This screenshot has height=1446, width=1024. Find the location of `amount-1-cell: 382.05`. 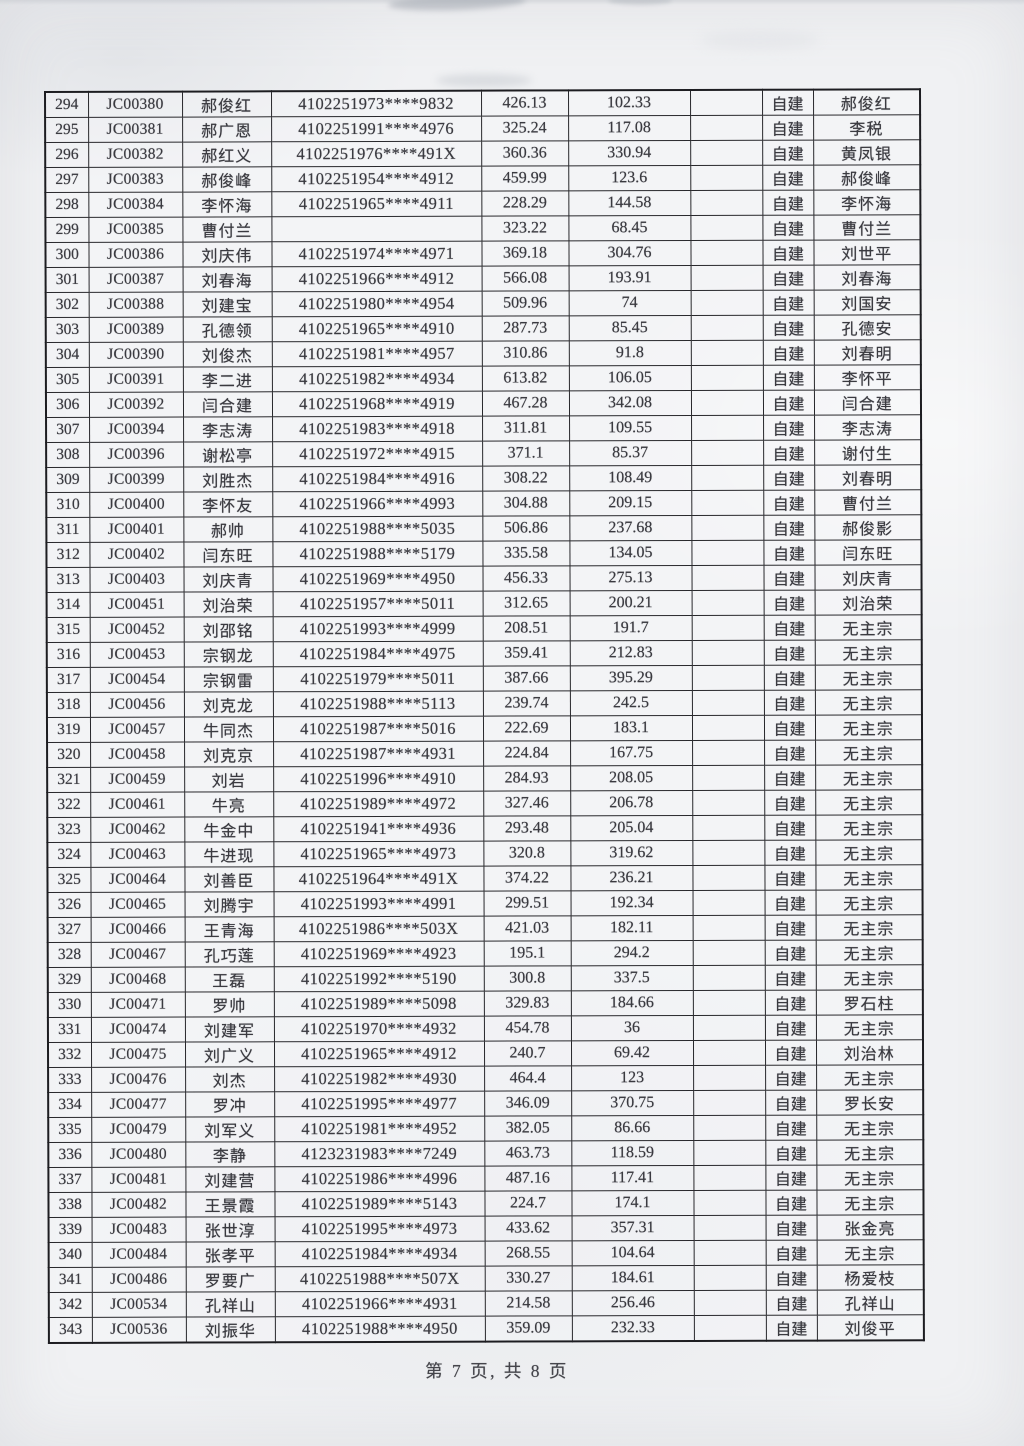

amount-1-cell: 382.05 is located at coordinates (528, 1128).